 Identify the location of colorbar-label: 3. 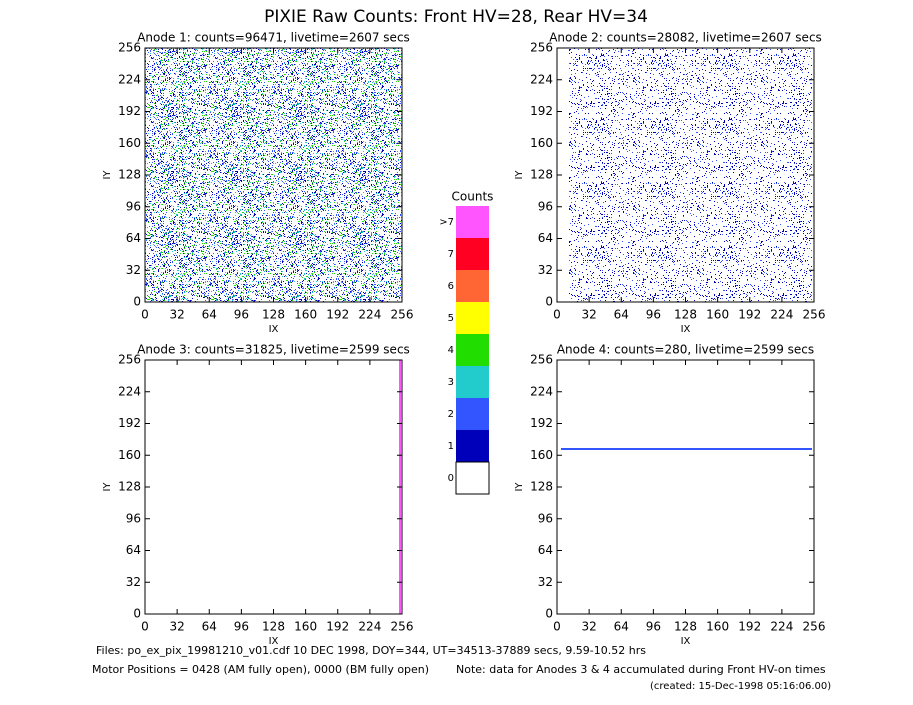
(451, 382).